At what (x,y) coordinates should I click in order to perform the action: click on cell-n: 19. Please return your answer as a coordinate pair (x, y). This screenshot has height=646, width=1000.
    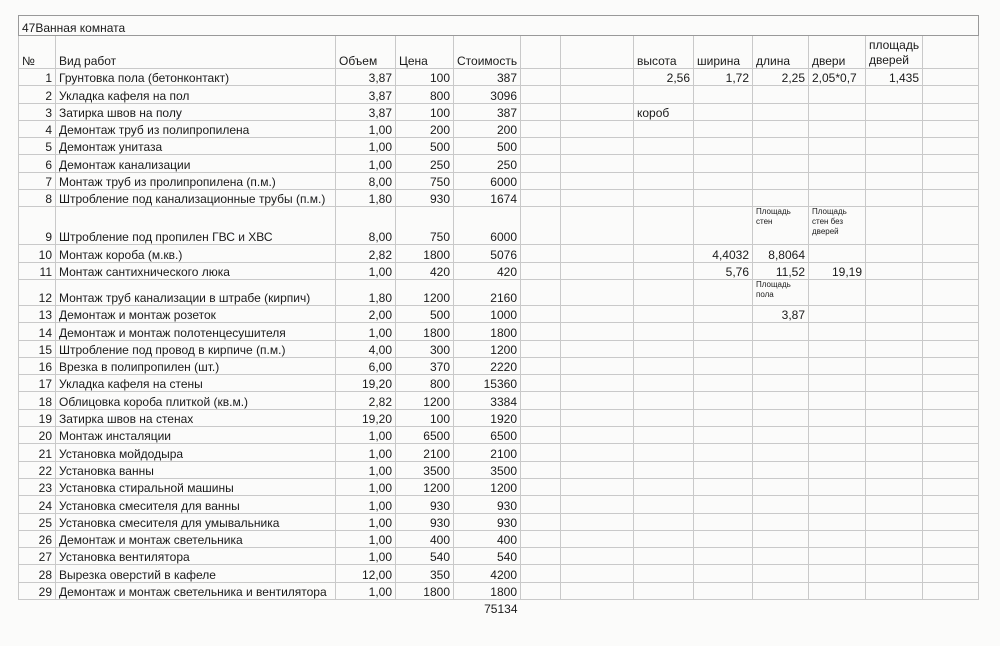
    Looking at the image, I should click on (37, 418).